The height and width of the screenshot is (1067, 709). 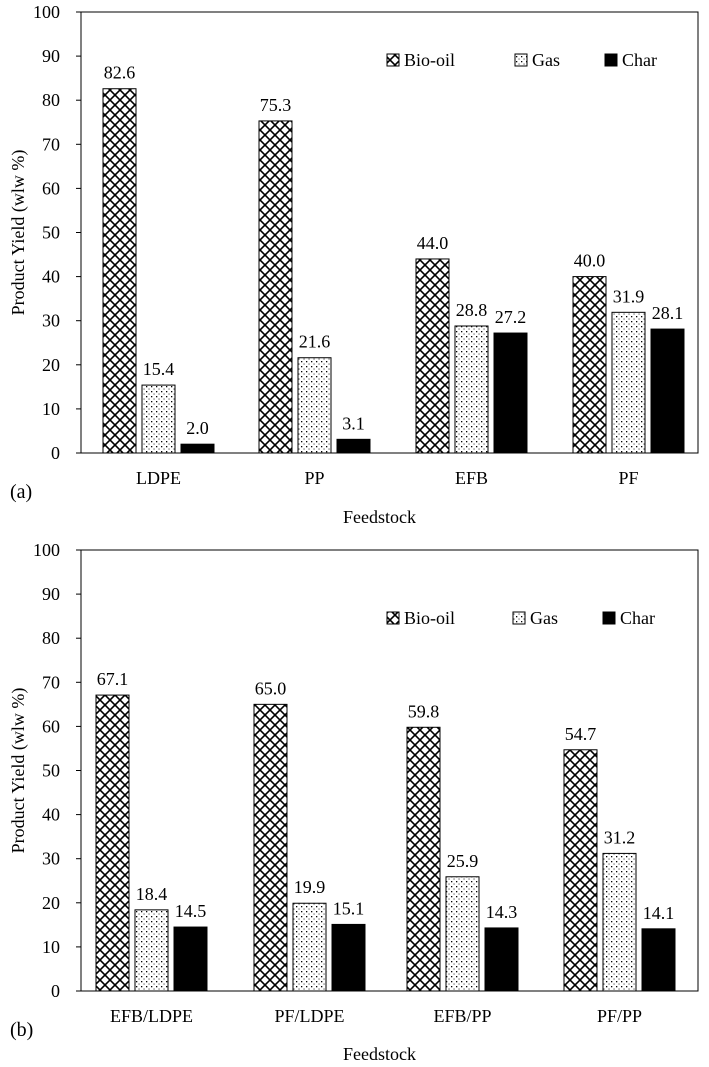 What do you see at coordinates (423, 859) in the screenshot?
I see `bar-bio-oil-efb-pp` at bounding box center [423, 859].